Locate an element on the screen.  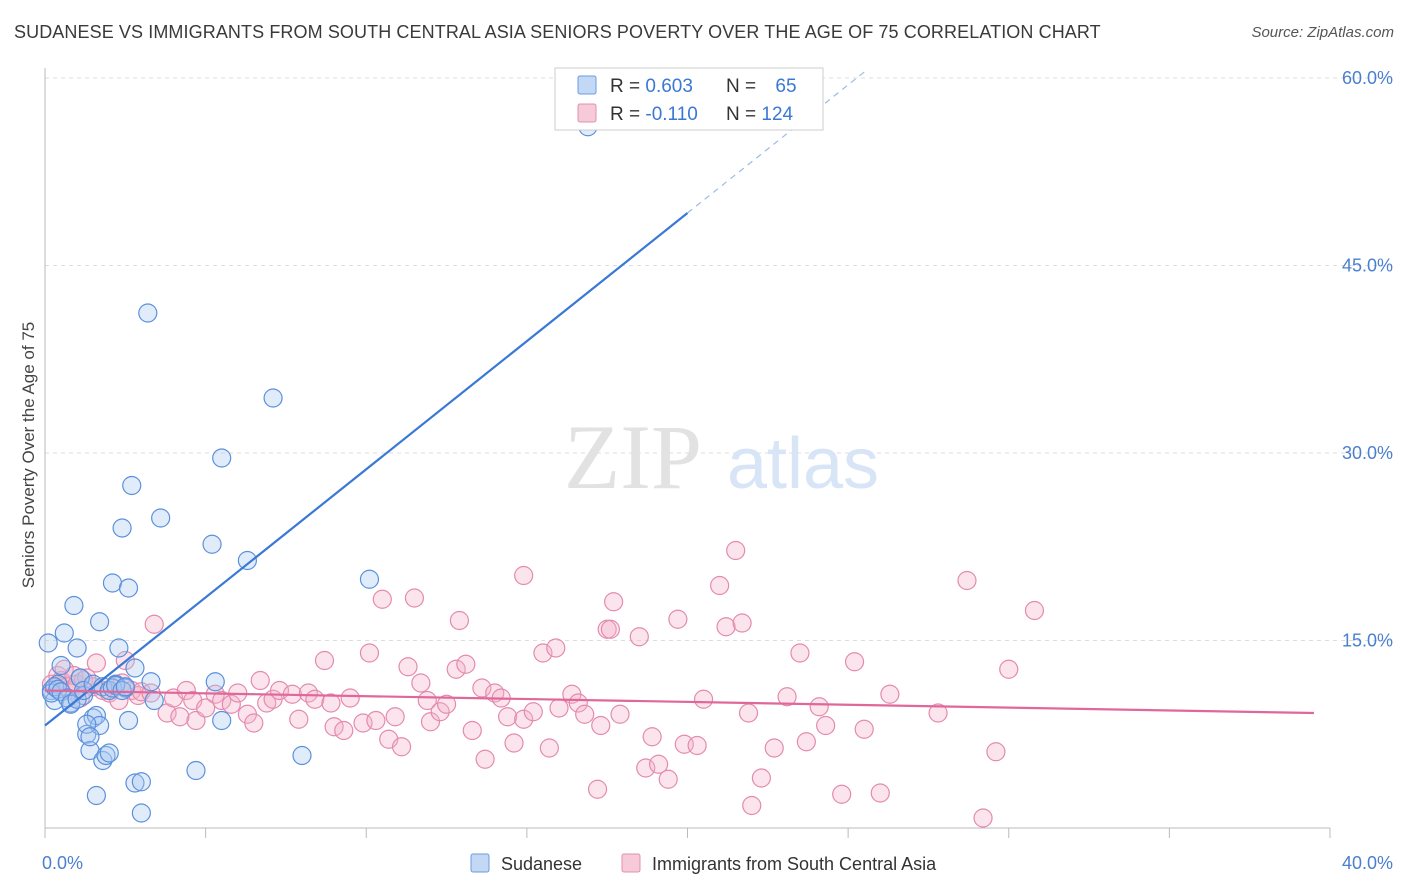
svg-text: R = 0.603 is located at coordinates (651, 86).